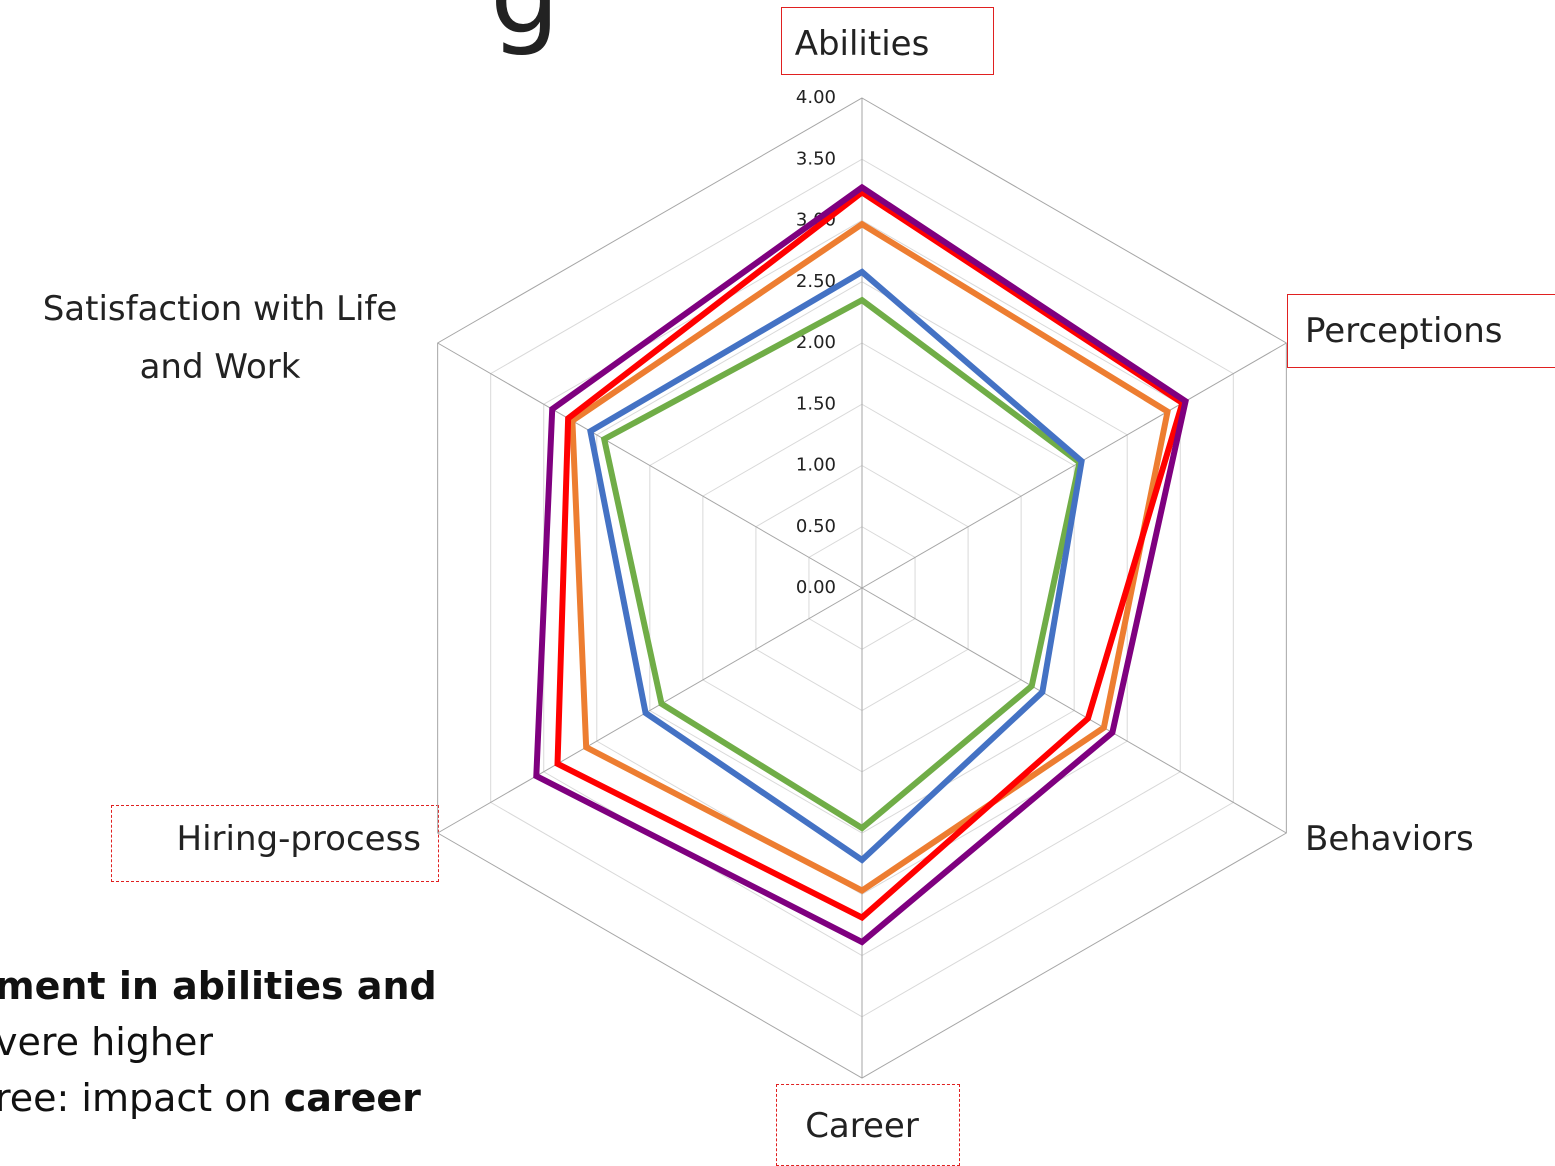  What do you see at coordinates (1404, 331) in the screenshot?
I see `axis-label: Perceptions` at bounding box center [1404, 331].